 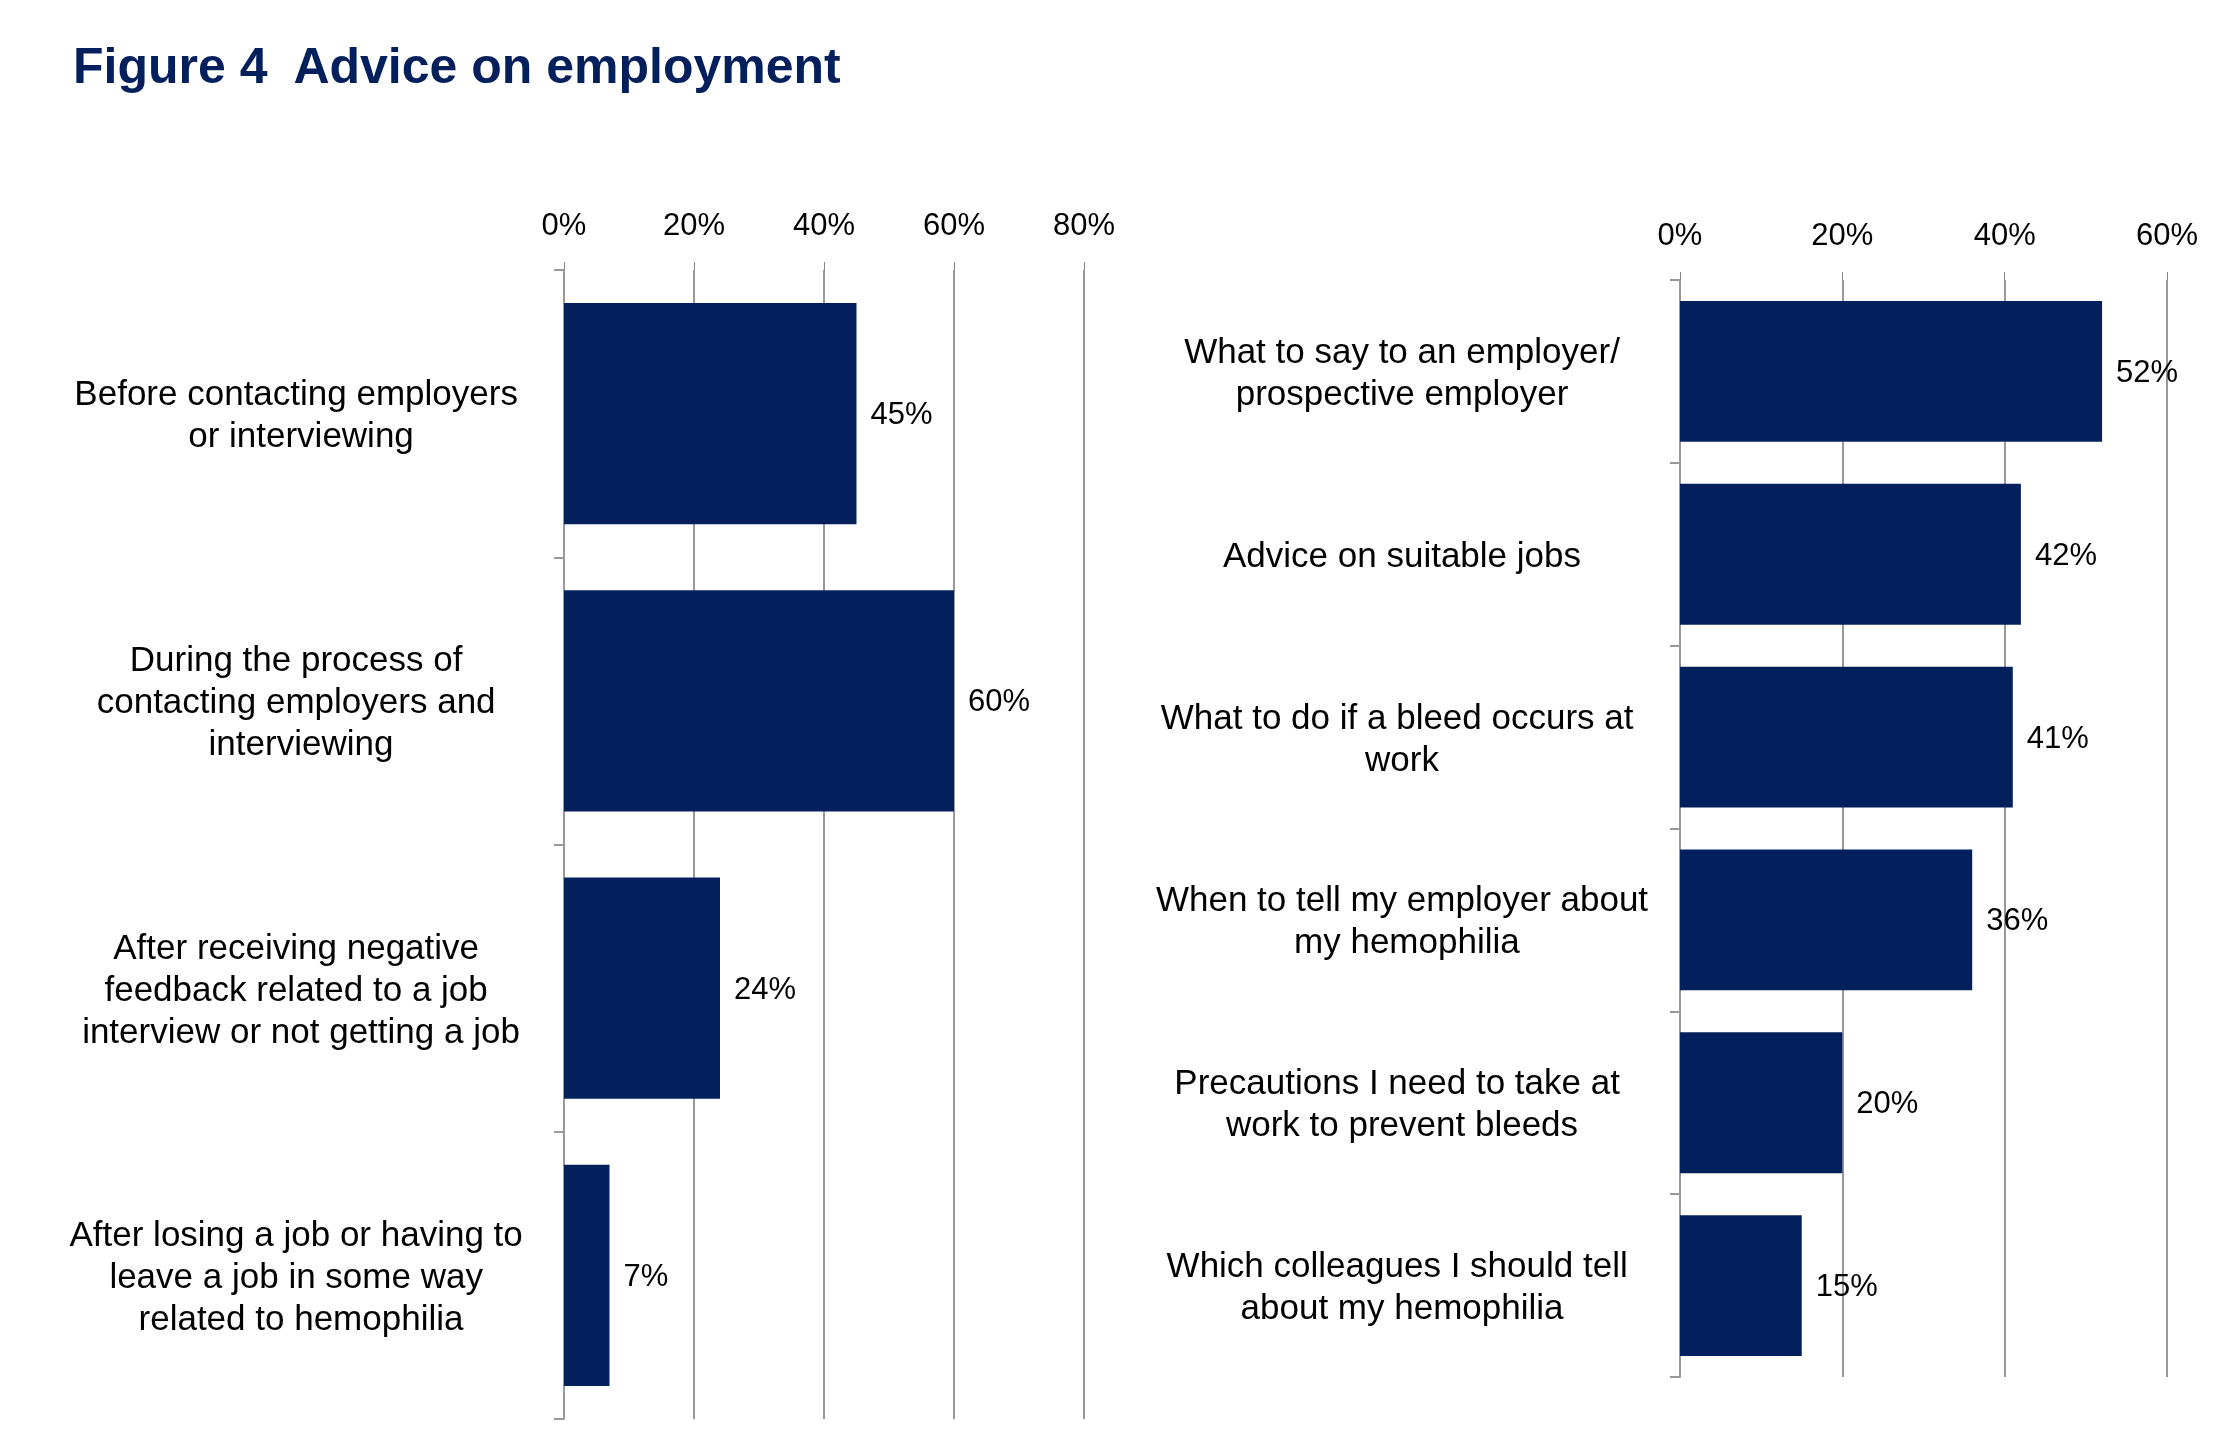 What do you see at coordinates (765, 988) in the screenshot?
I see `data-label: 24%` at bounding box center [765, 988].